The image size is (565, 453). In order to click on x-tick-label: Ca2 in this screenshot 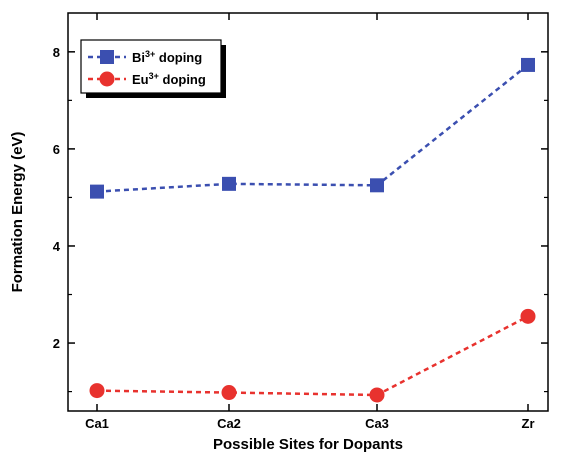, I will do `click(229, 423)`.